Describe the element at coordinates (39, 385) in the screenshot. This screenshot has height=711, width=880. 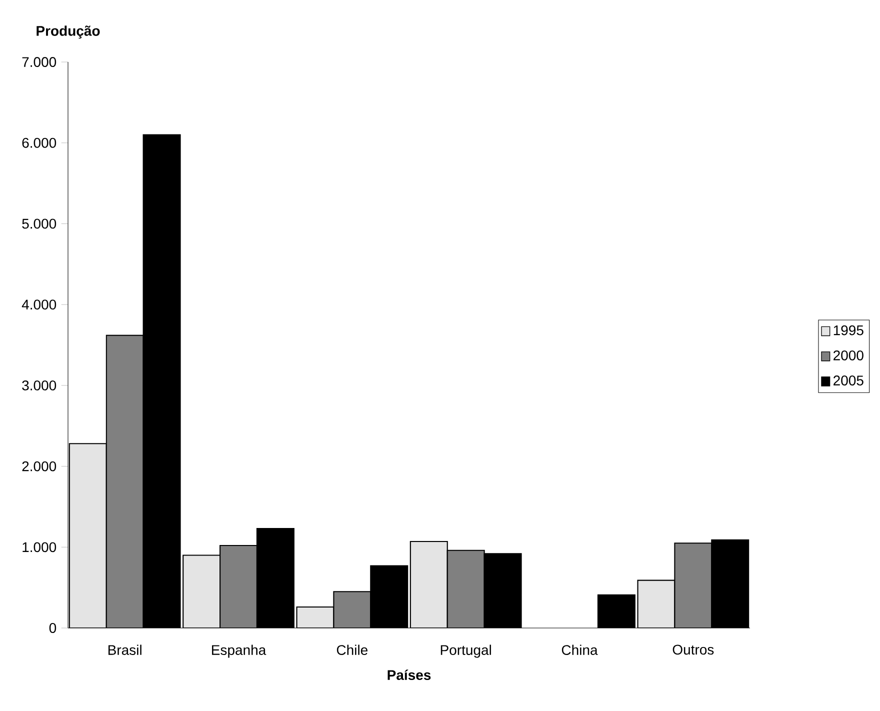
I see `y-tick-label: 3.000` at that location.